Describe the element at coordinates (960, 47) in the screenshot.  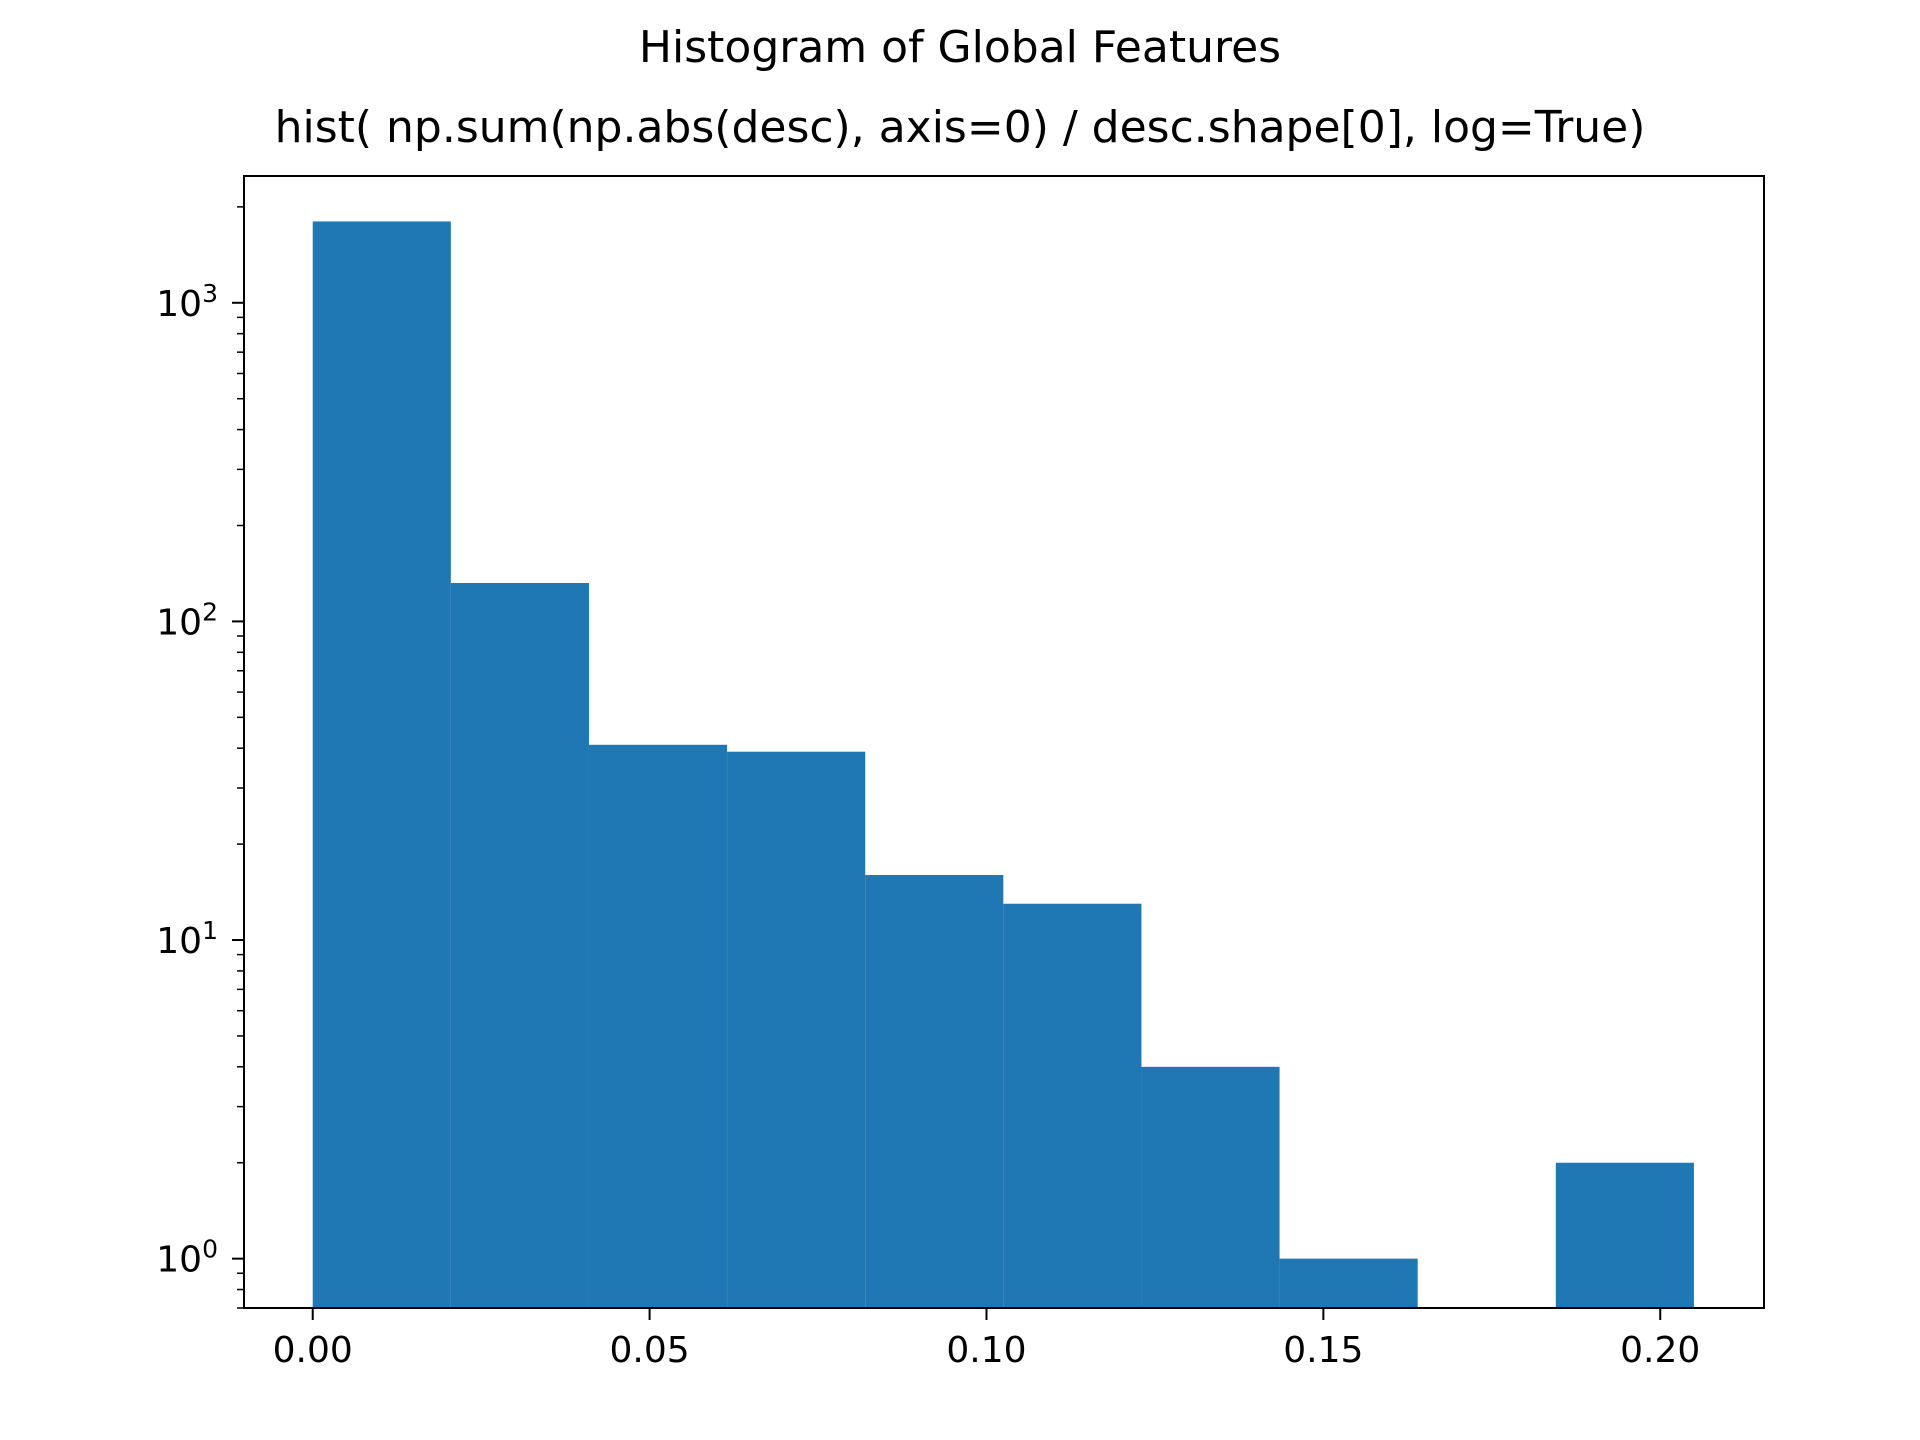
I see `chart-title: Histogram of Global Features` at that location.